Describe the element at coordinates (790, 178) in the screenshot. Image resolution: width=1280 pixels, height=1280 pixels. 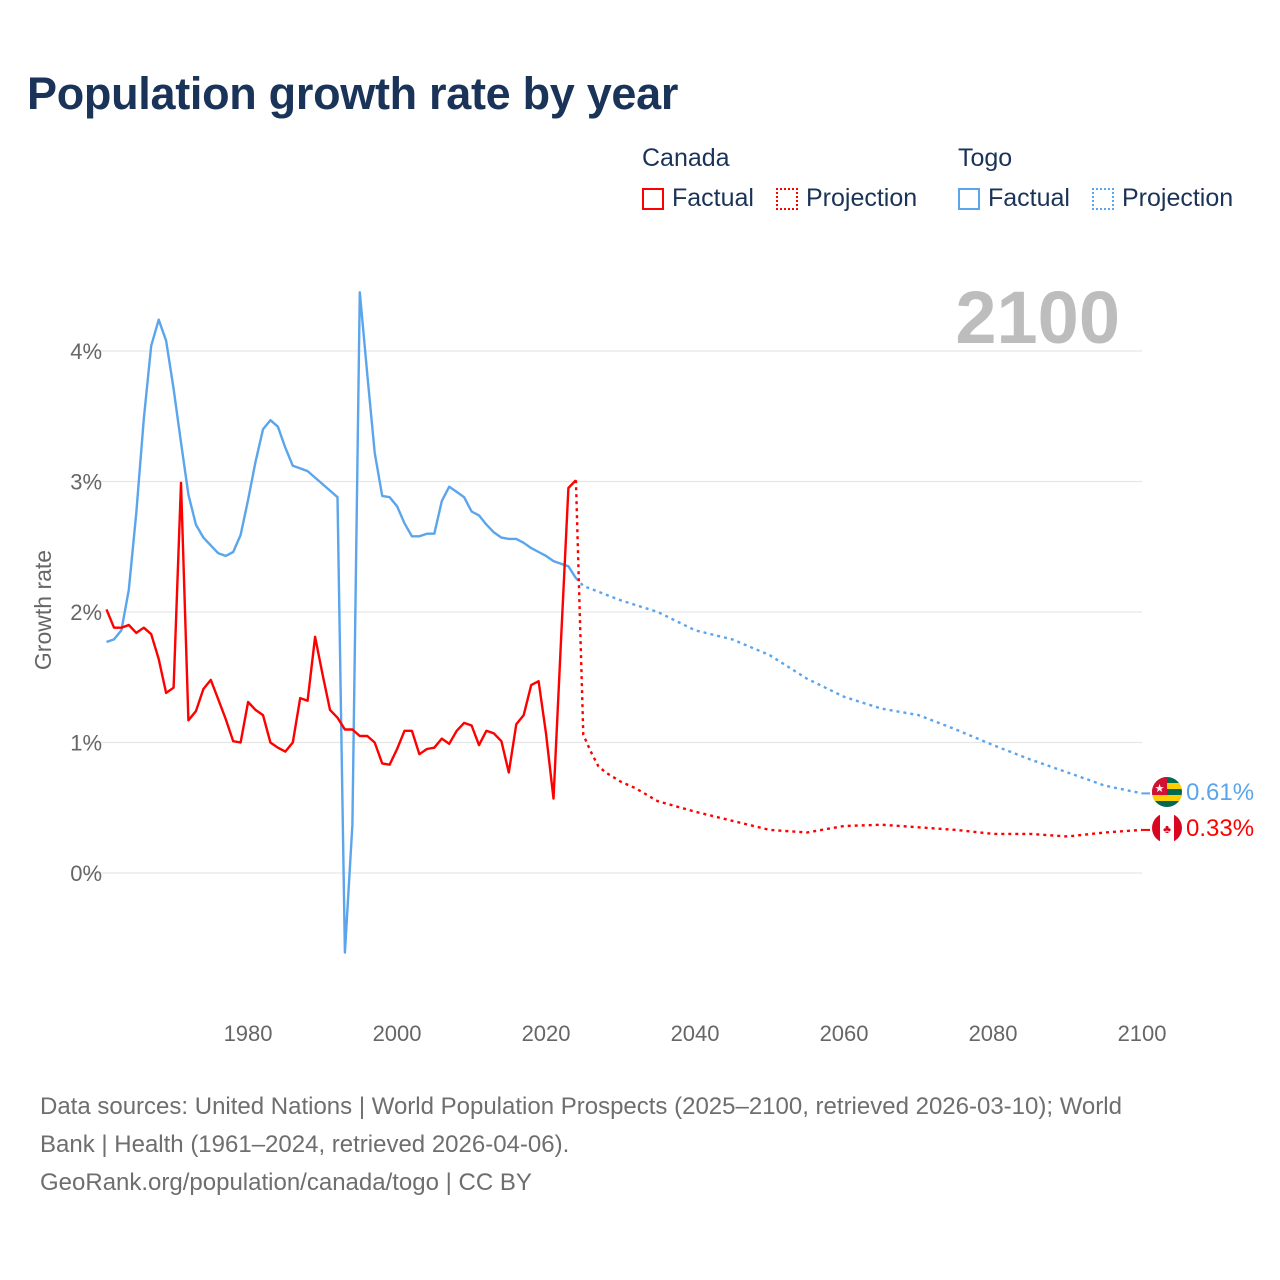
I see `legend-canada: Canada Factual Projection` at that location.